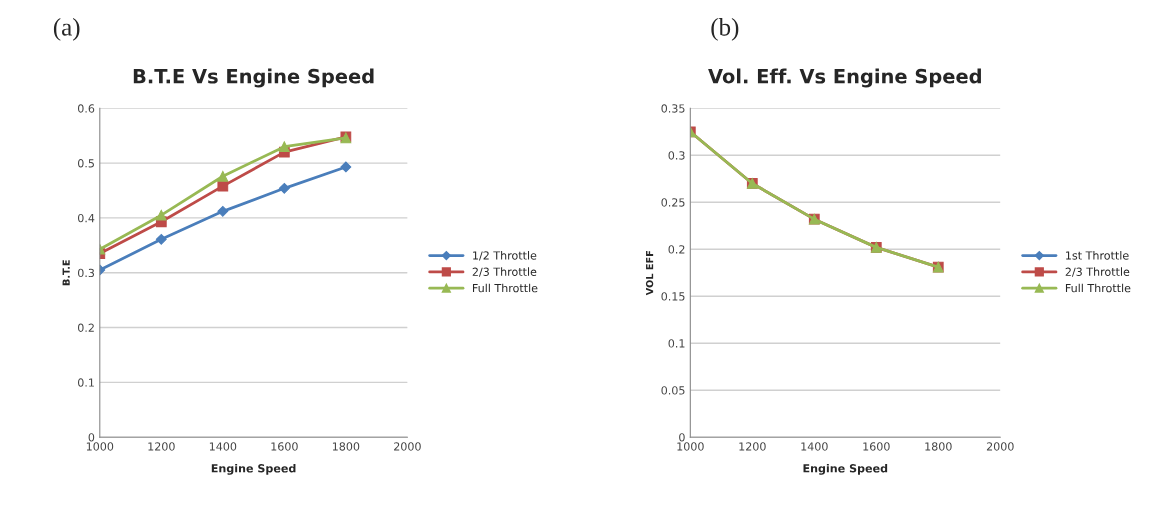  I want to click on chart-title: B.T.E Vs Engine Speed, so click(253, 78).